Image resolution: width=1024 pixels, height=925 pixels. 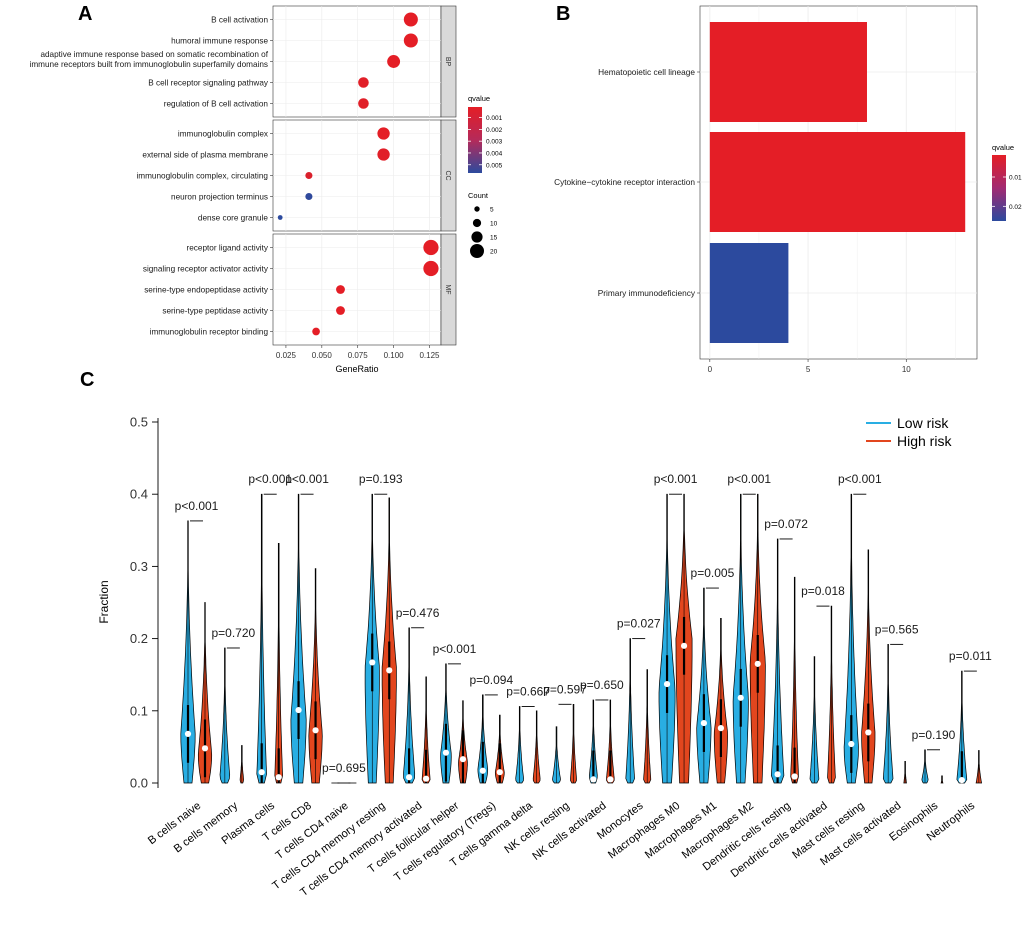 I want to click on panel-c-label: C, so click(x=87, y=380).